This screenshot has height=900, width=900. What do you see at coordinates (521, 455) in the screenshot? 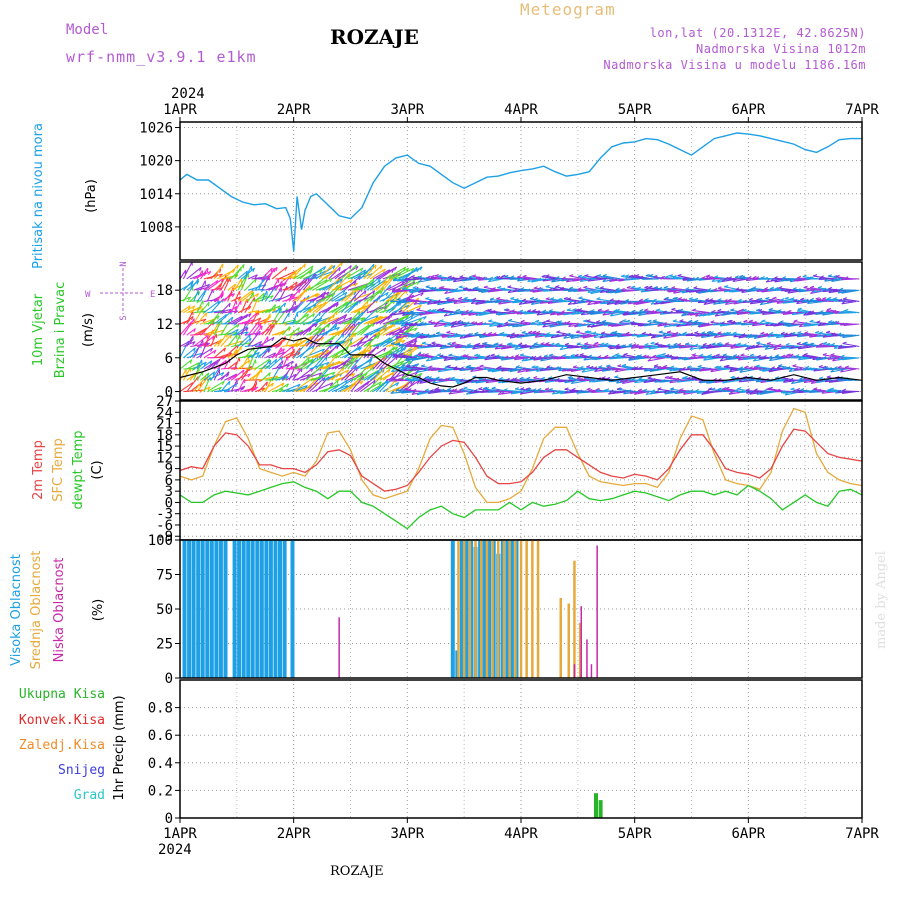
I see `sfc-temp-line` at bounding box center [521, 455].